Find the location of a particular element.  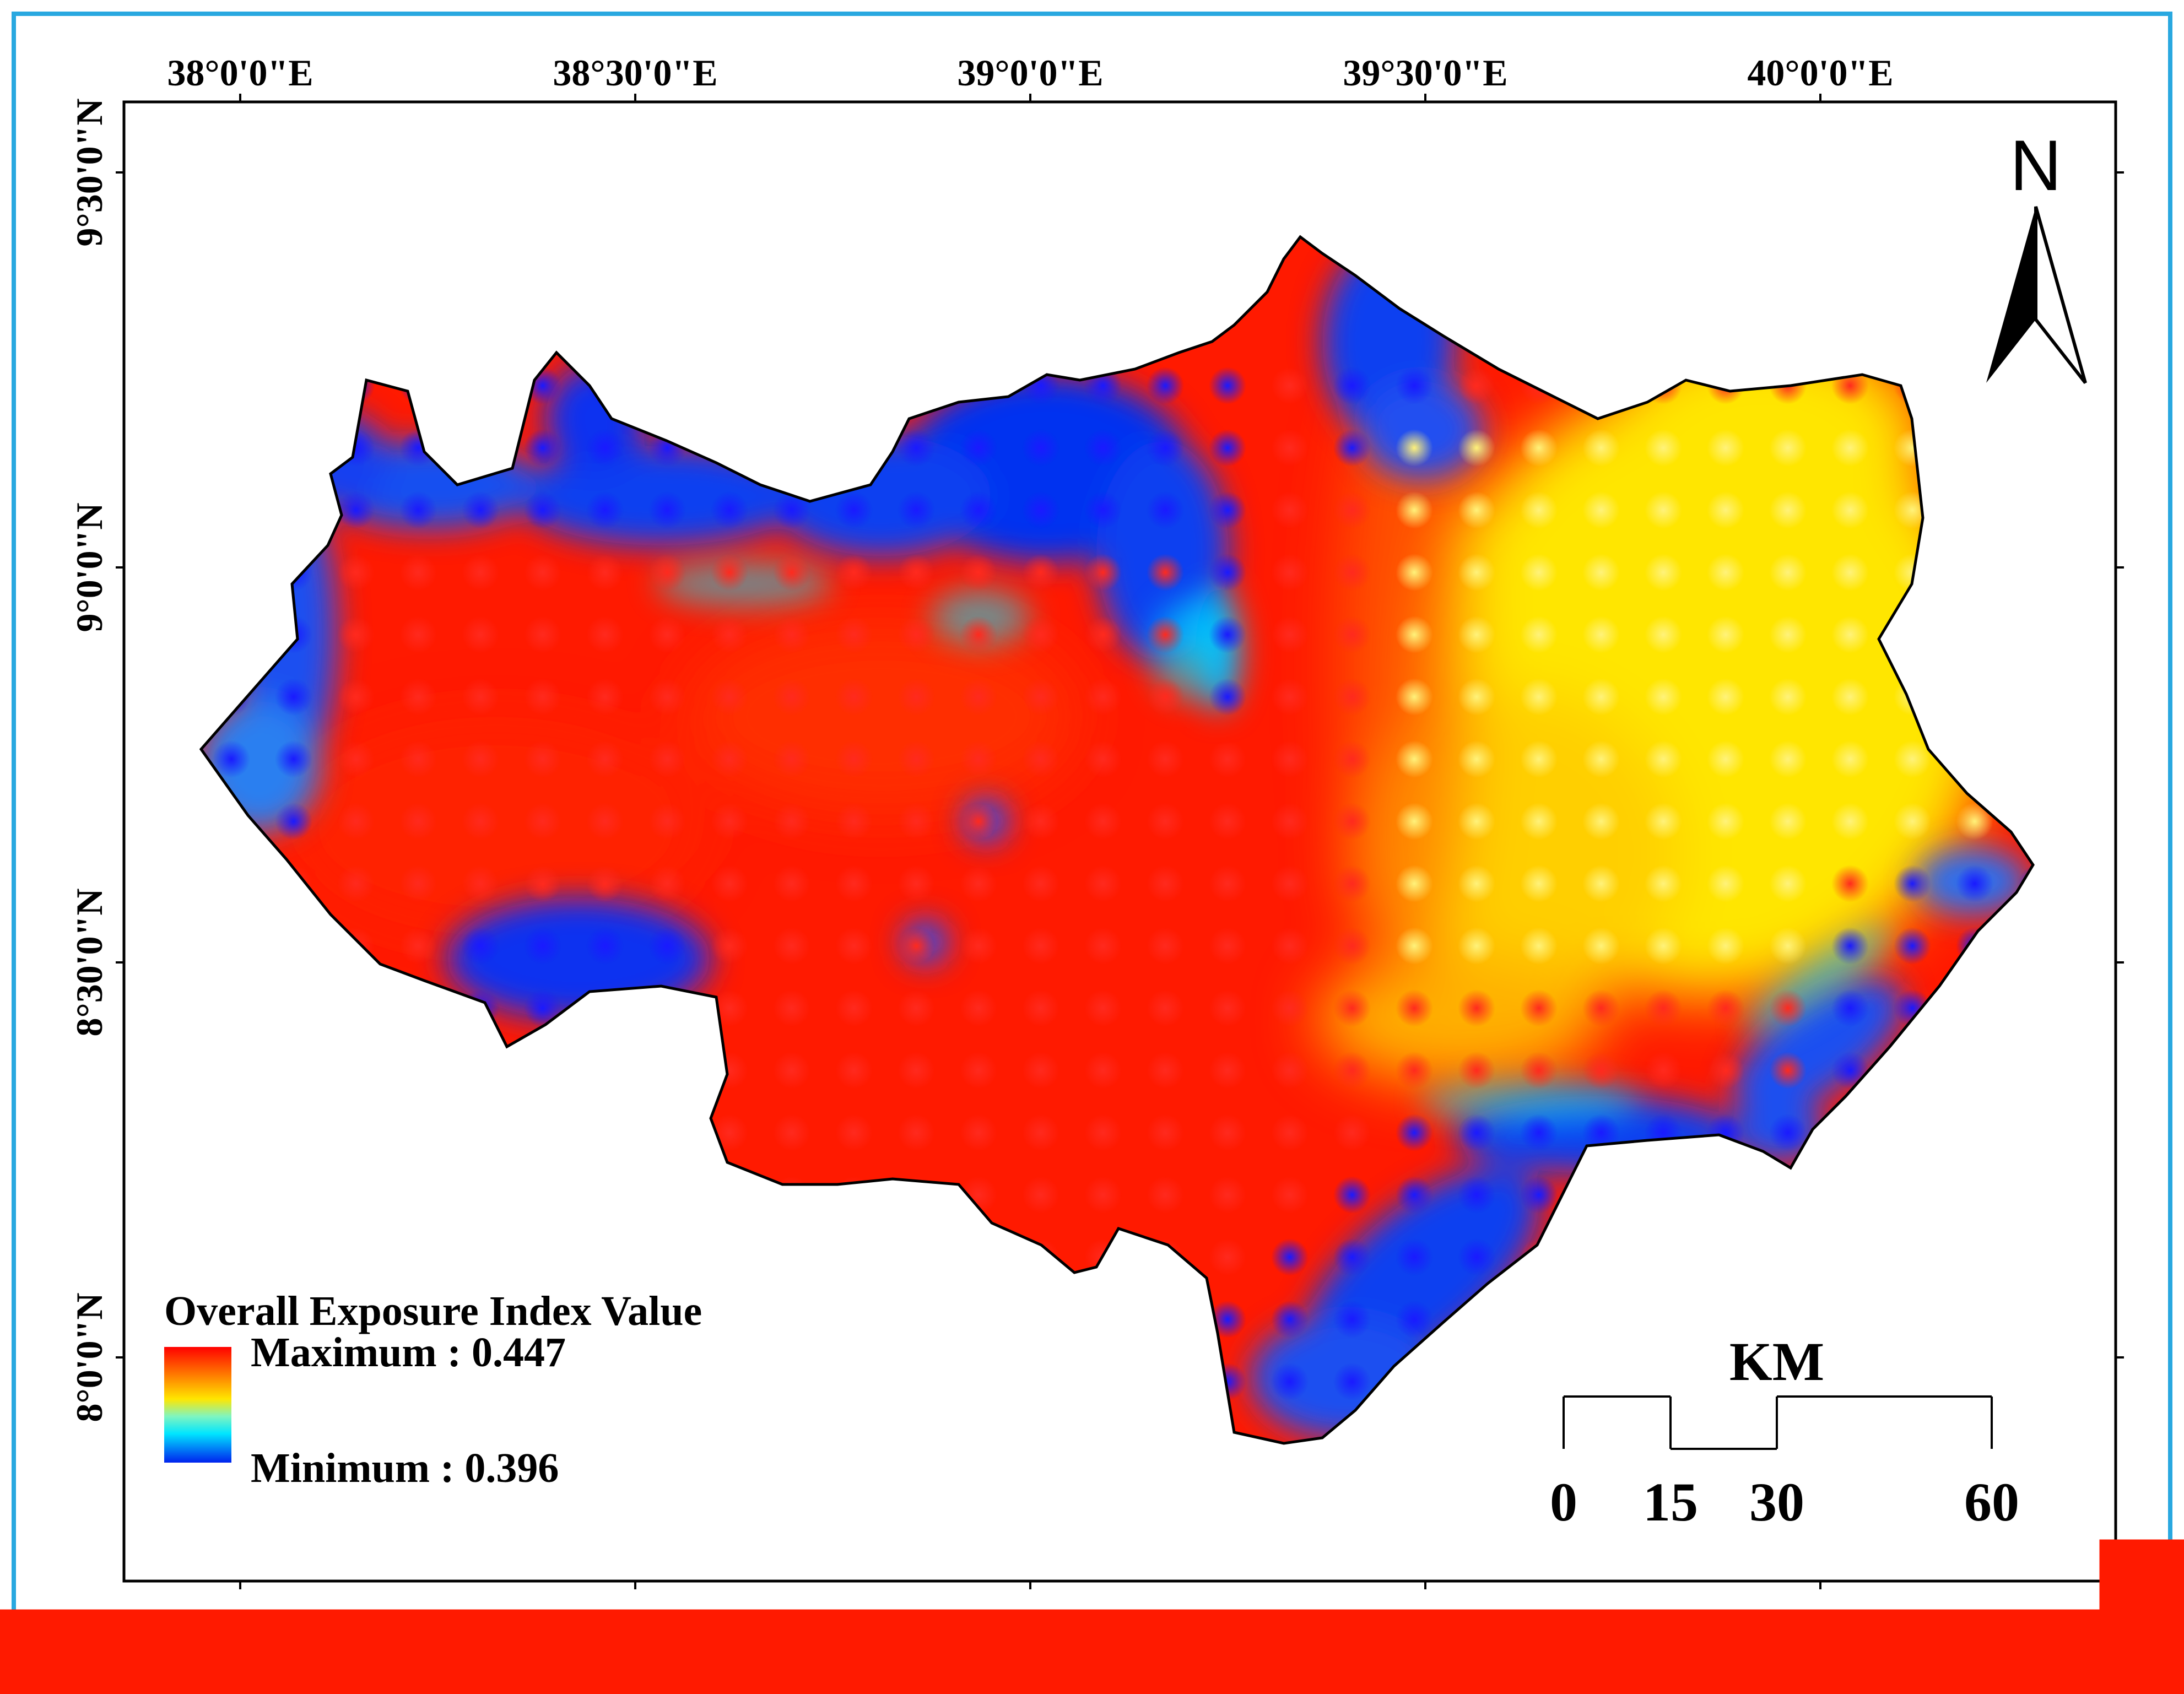

lat-label-8-0: 8°0'0"N is located at coordinates (89, 1357).